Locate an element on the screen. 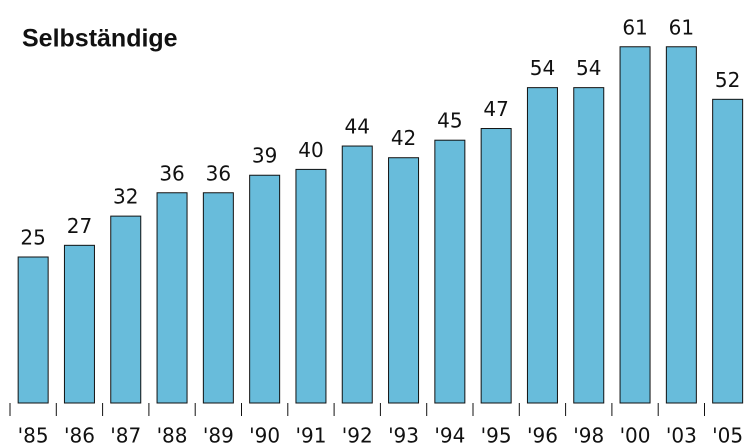 Image resolution: width=751 pixels, height=446 pixels. value-label: 42 is located at coordinates (403, 138).